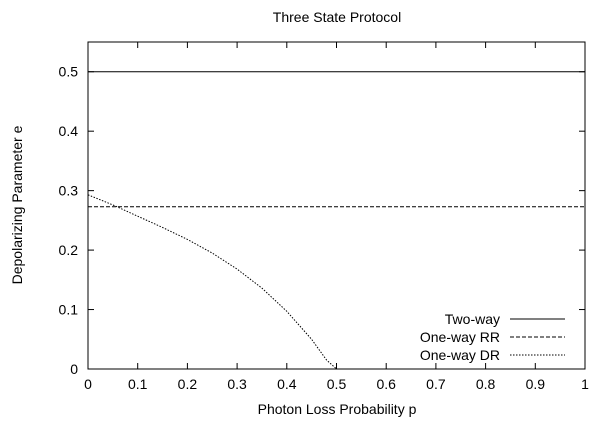 This screenshot has width=590, height=424. I want to click on x-tick-label: 0.2, so click(188, 384).